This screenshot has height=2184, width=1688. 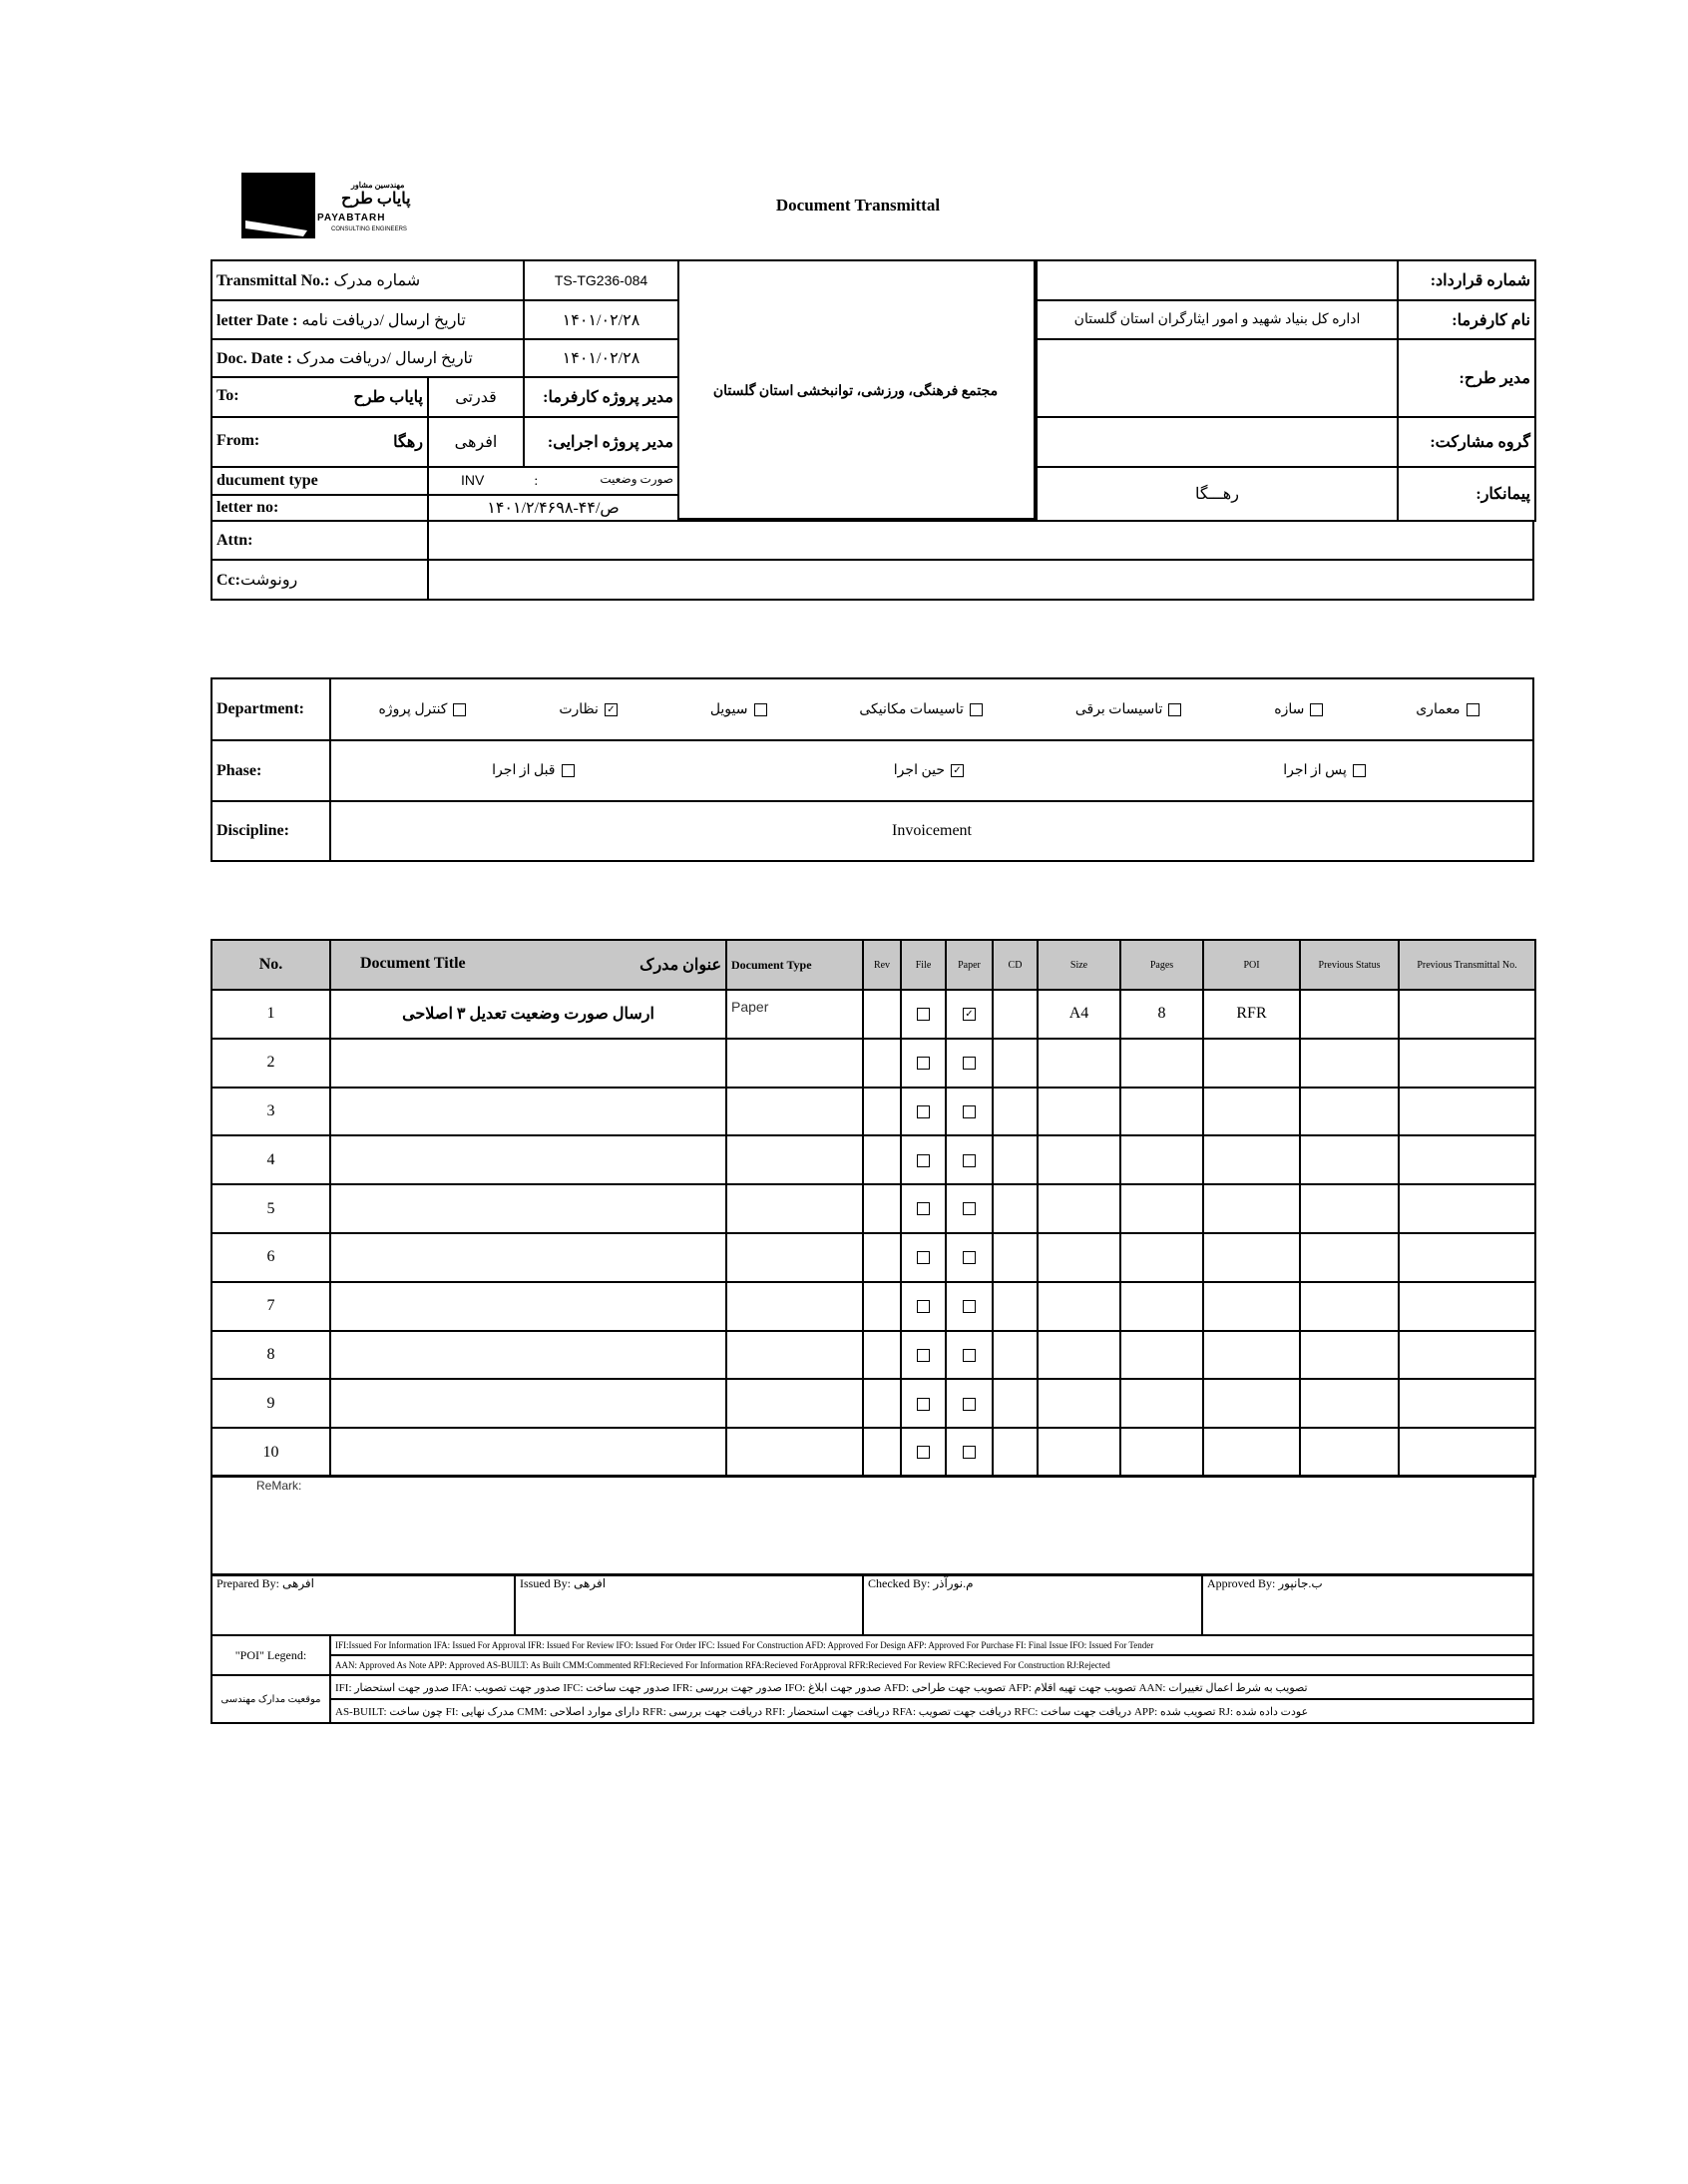 I want to click on doctype-colon: :, so click(x=536, y=481).